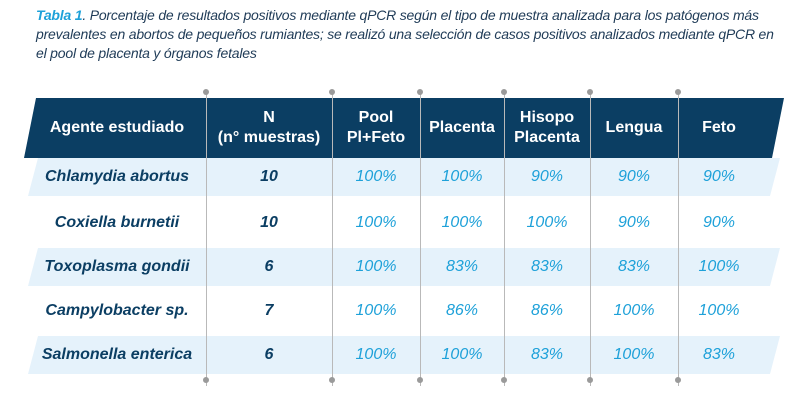 The image size is (800, 400). What do you see at coordinates (547, 222) in the screenshot?
I see `table-cell-hisopo: 100%` at bounding box center [547, 222].